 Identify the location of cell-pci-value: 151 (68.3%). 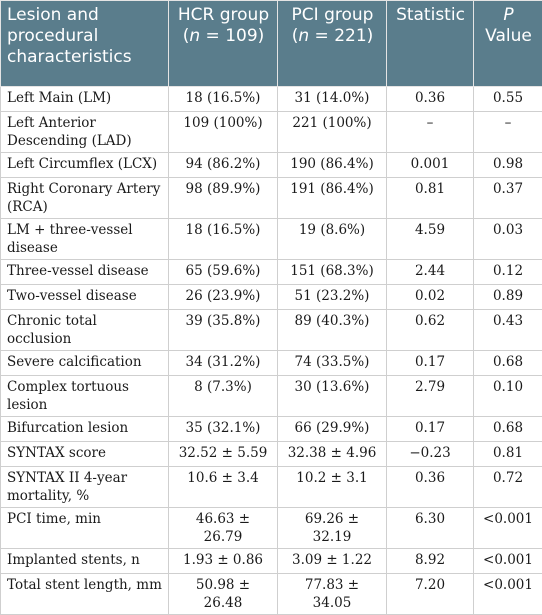
(332, 272).